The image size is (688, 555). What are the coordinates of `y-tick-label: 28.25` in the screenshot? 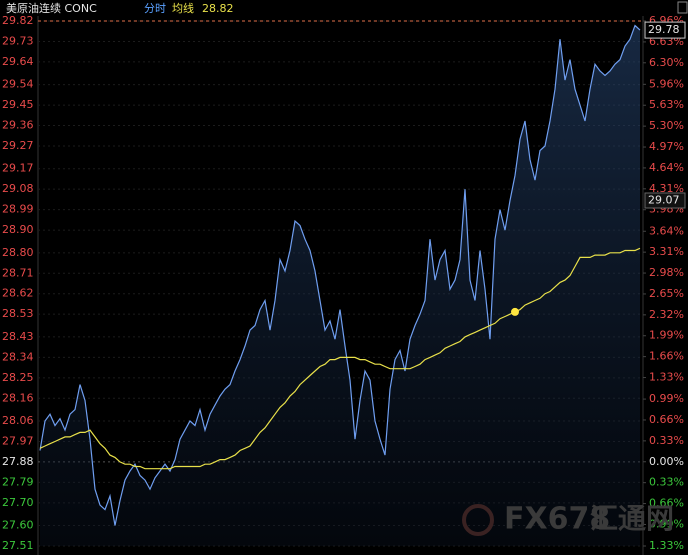 It's located at (18, 377).